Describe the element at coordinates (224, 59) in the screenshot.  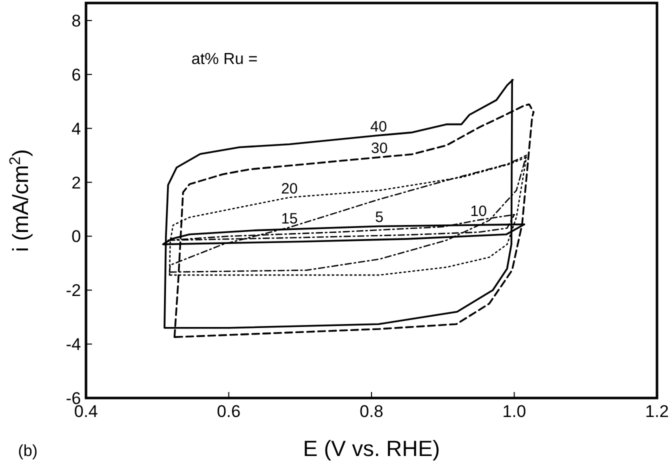
I see `legend-title: at% Ru =` at that location.